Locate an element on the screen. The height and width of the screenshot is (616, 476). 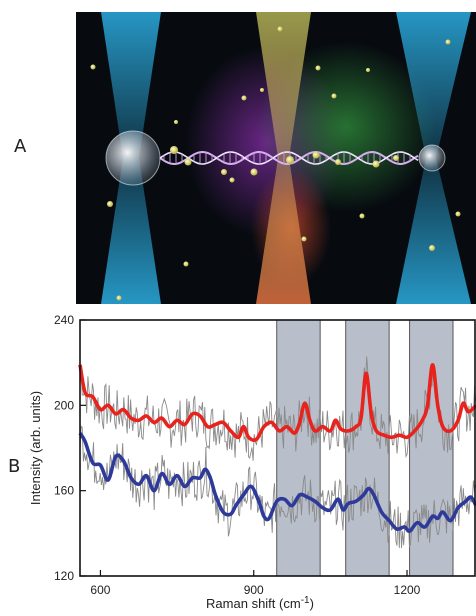
x-axis-label: Raman shift (cm-1) is located at coordinates (260, 603).